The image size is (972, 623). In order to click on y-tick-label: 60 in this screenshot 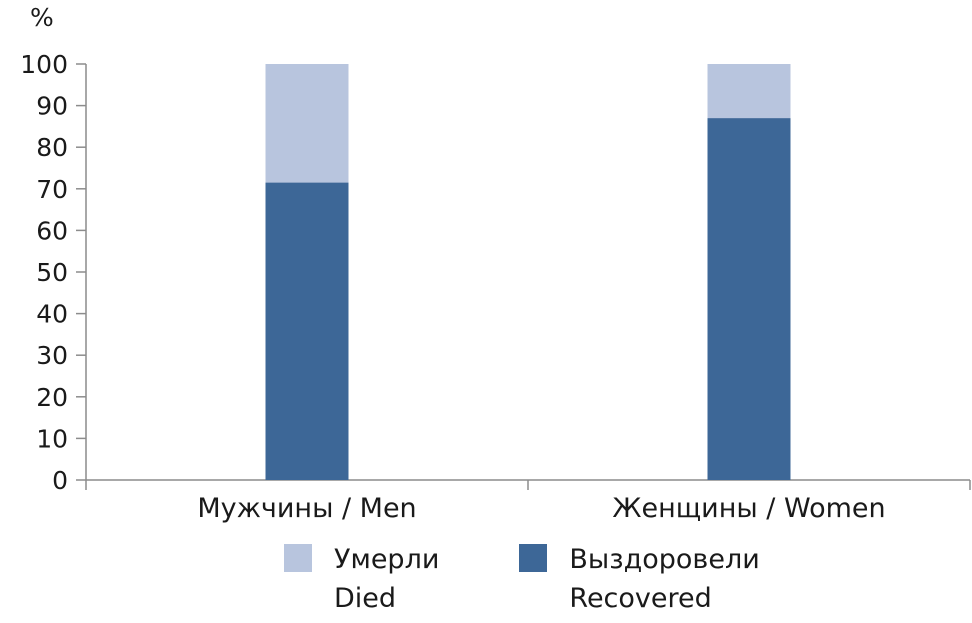, I will do `click(52, 230)`.